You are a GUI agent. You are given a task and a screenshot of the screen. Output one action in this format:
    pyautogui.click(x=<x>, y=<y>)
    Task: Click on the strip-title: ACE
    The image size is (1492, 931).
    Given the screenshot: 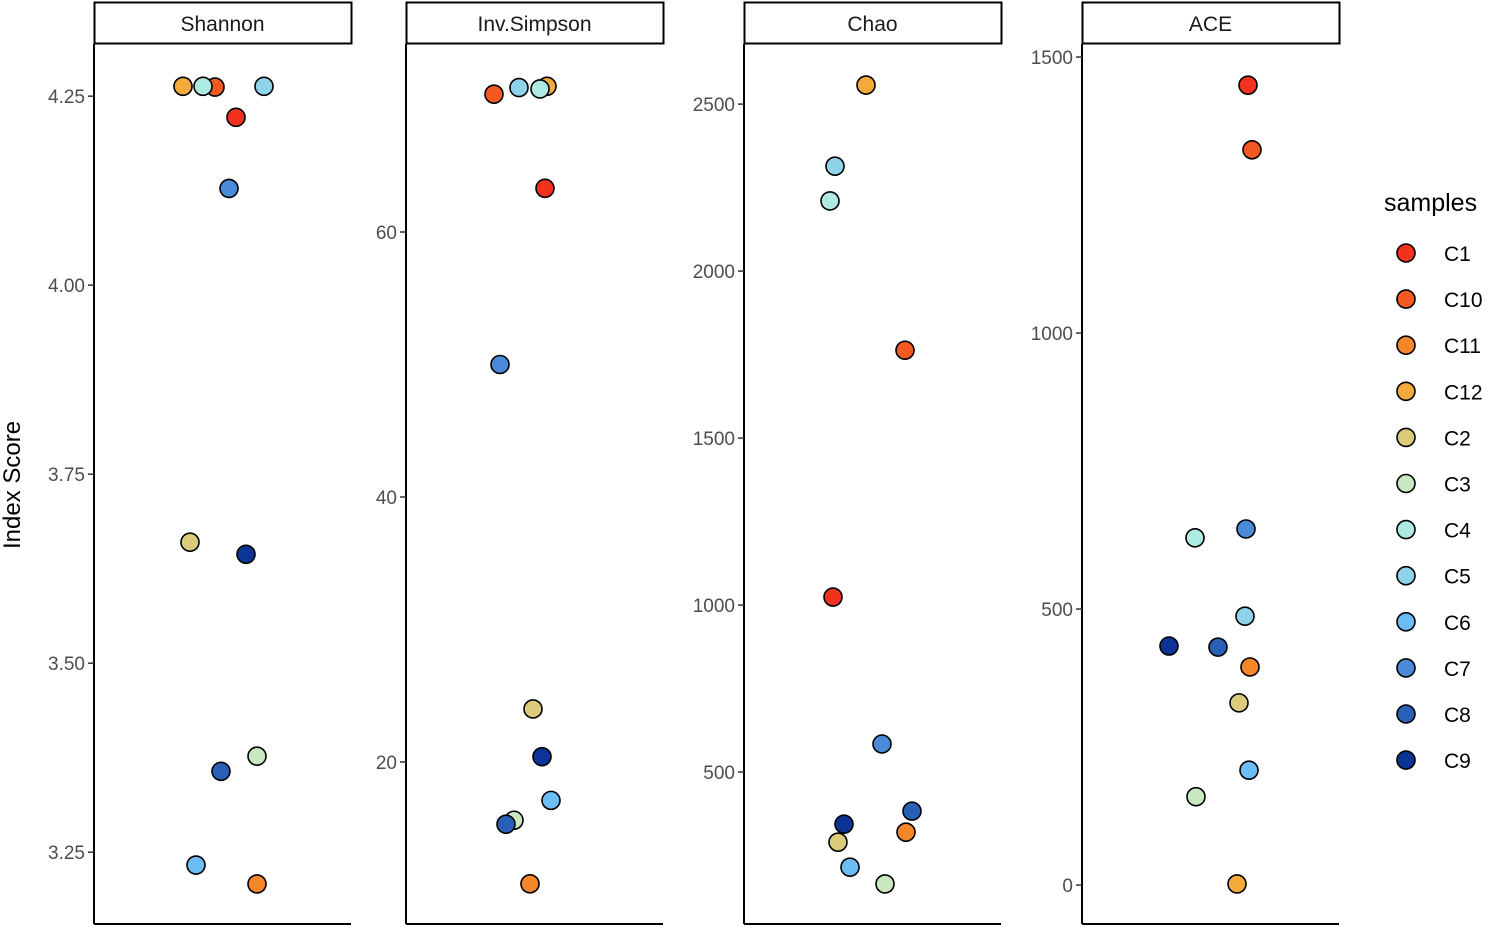 What is the action you would take?
    pyautogui.click(x=1210, y=24)
    